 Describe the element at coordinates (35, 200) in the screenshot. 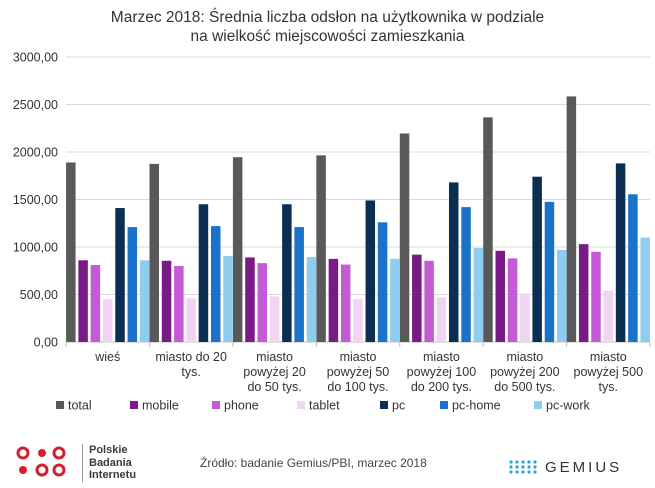

I see `y-tick-label: 1500,00` at that location.